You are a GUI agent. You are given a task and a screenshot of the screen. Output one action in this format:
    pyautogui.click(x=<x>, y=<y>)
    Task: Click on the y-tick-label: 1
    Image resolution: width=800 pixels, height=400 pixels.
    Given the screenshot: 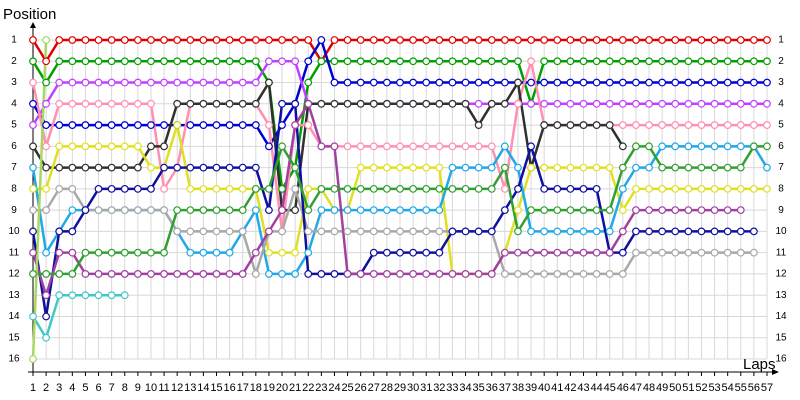 What is the action you would take?
    pyautogui.click(x=14, y=40)
    